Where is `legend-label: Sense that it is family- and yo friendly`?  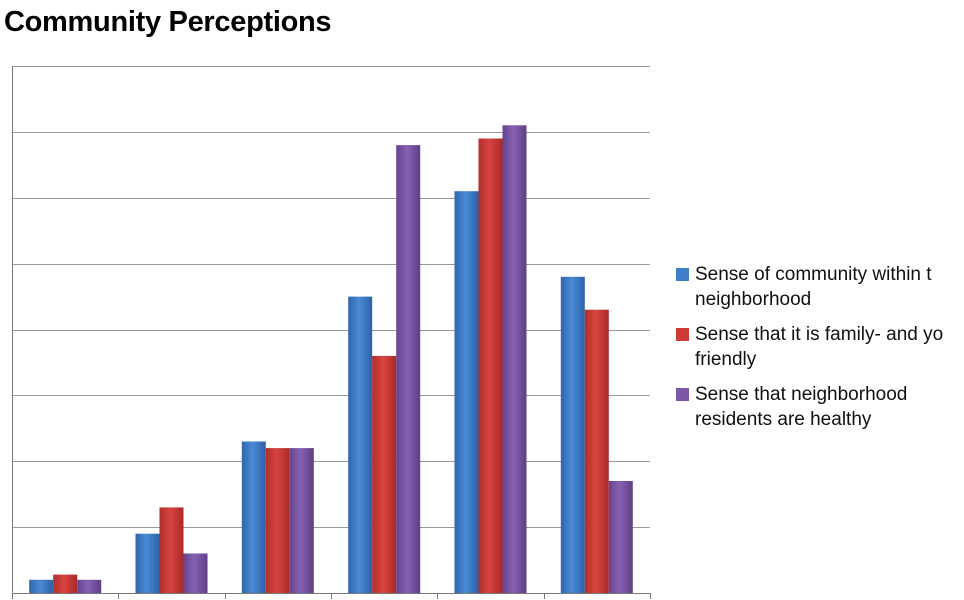 legend-label: Sense that it is family- and yo friendly is located at coordinates (819, 347).